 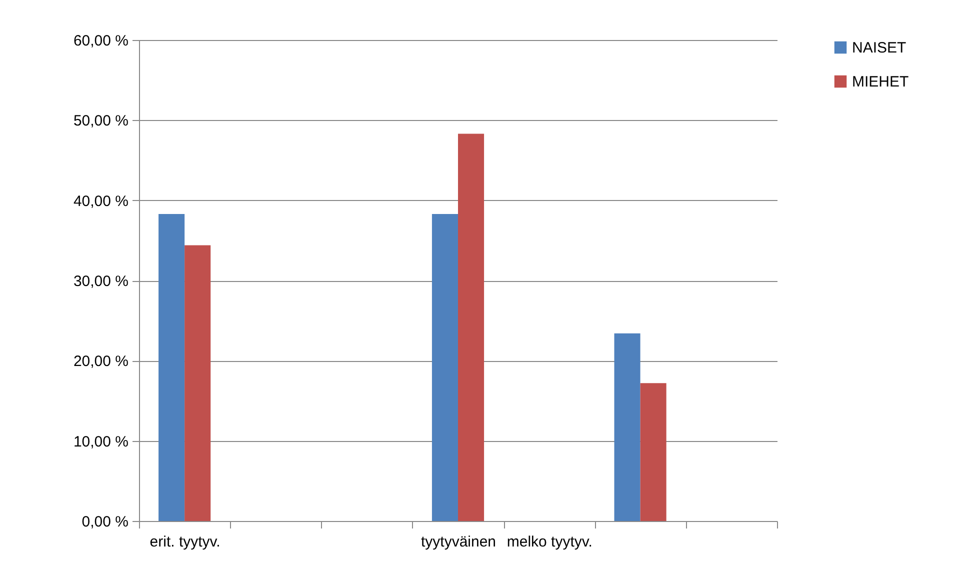 What do you see at coordinates (879, 48) in the screenshot?
I see `legend-label: NAISET` at bounding box center [879, 48].